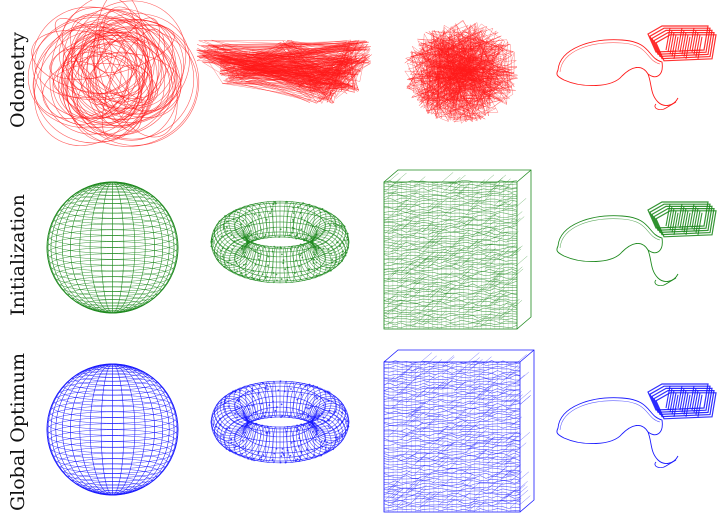 This screenshot has width=720, height=519. What do you see at coordinates (636, 244) in the screenshot?
I see `initialization-garage-plot` at bounding box center [636, 244].